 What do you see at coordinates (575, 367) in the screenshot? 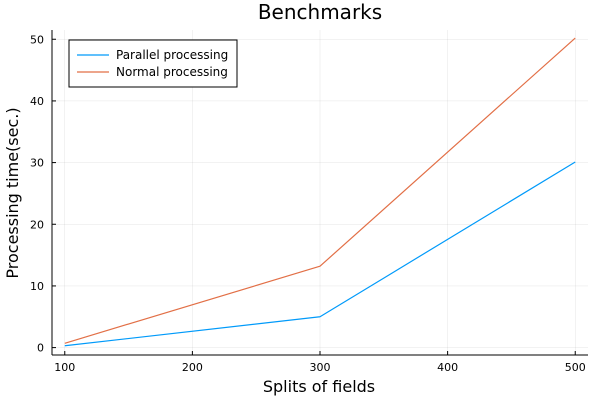
I see `x-tick-label: 500` at bounding box center [575, 367].